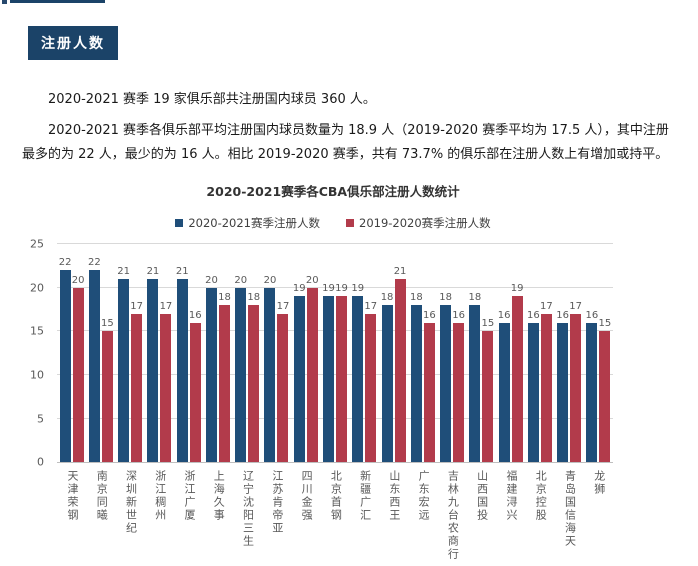 The width and height of the screenshot is (698, 566). What do you see at coordinates (541, 496) in the screenshot?
I see `category-label: 北京控股` at bounding box center [541, 496].